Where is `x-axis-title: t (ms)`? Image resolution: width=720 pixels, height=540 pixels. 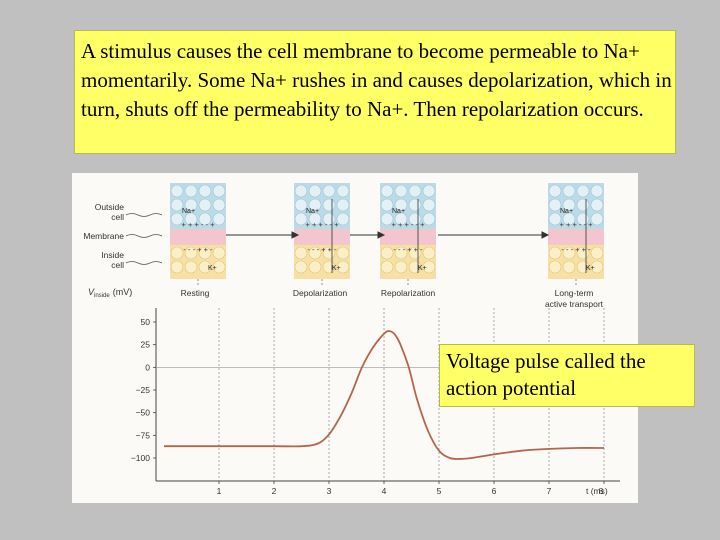
x-axis-title: t (ms) is located at coordinates (597, 491).